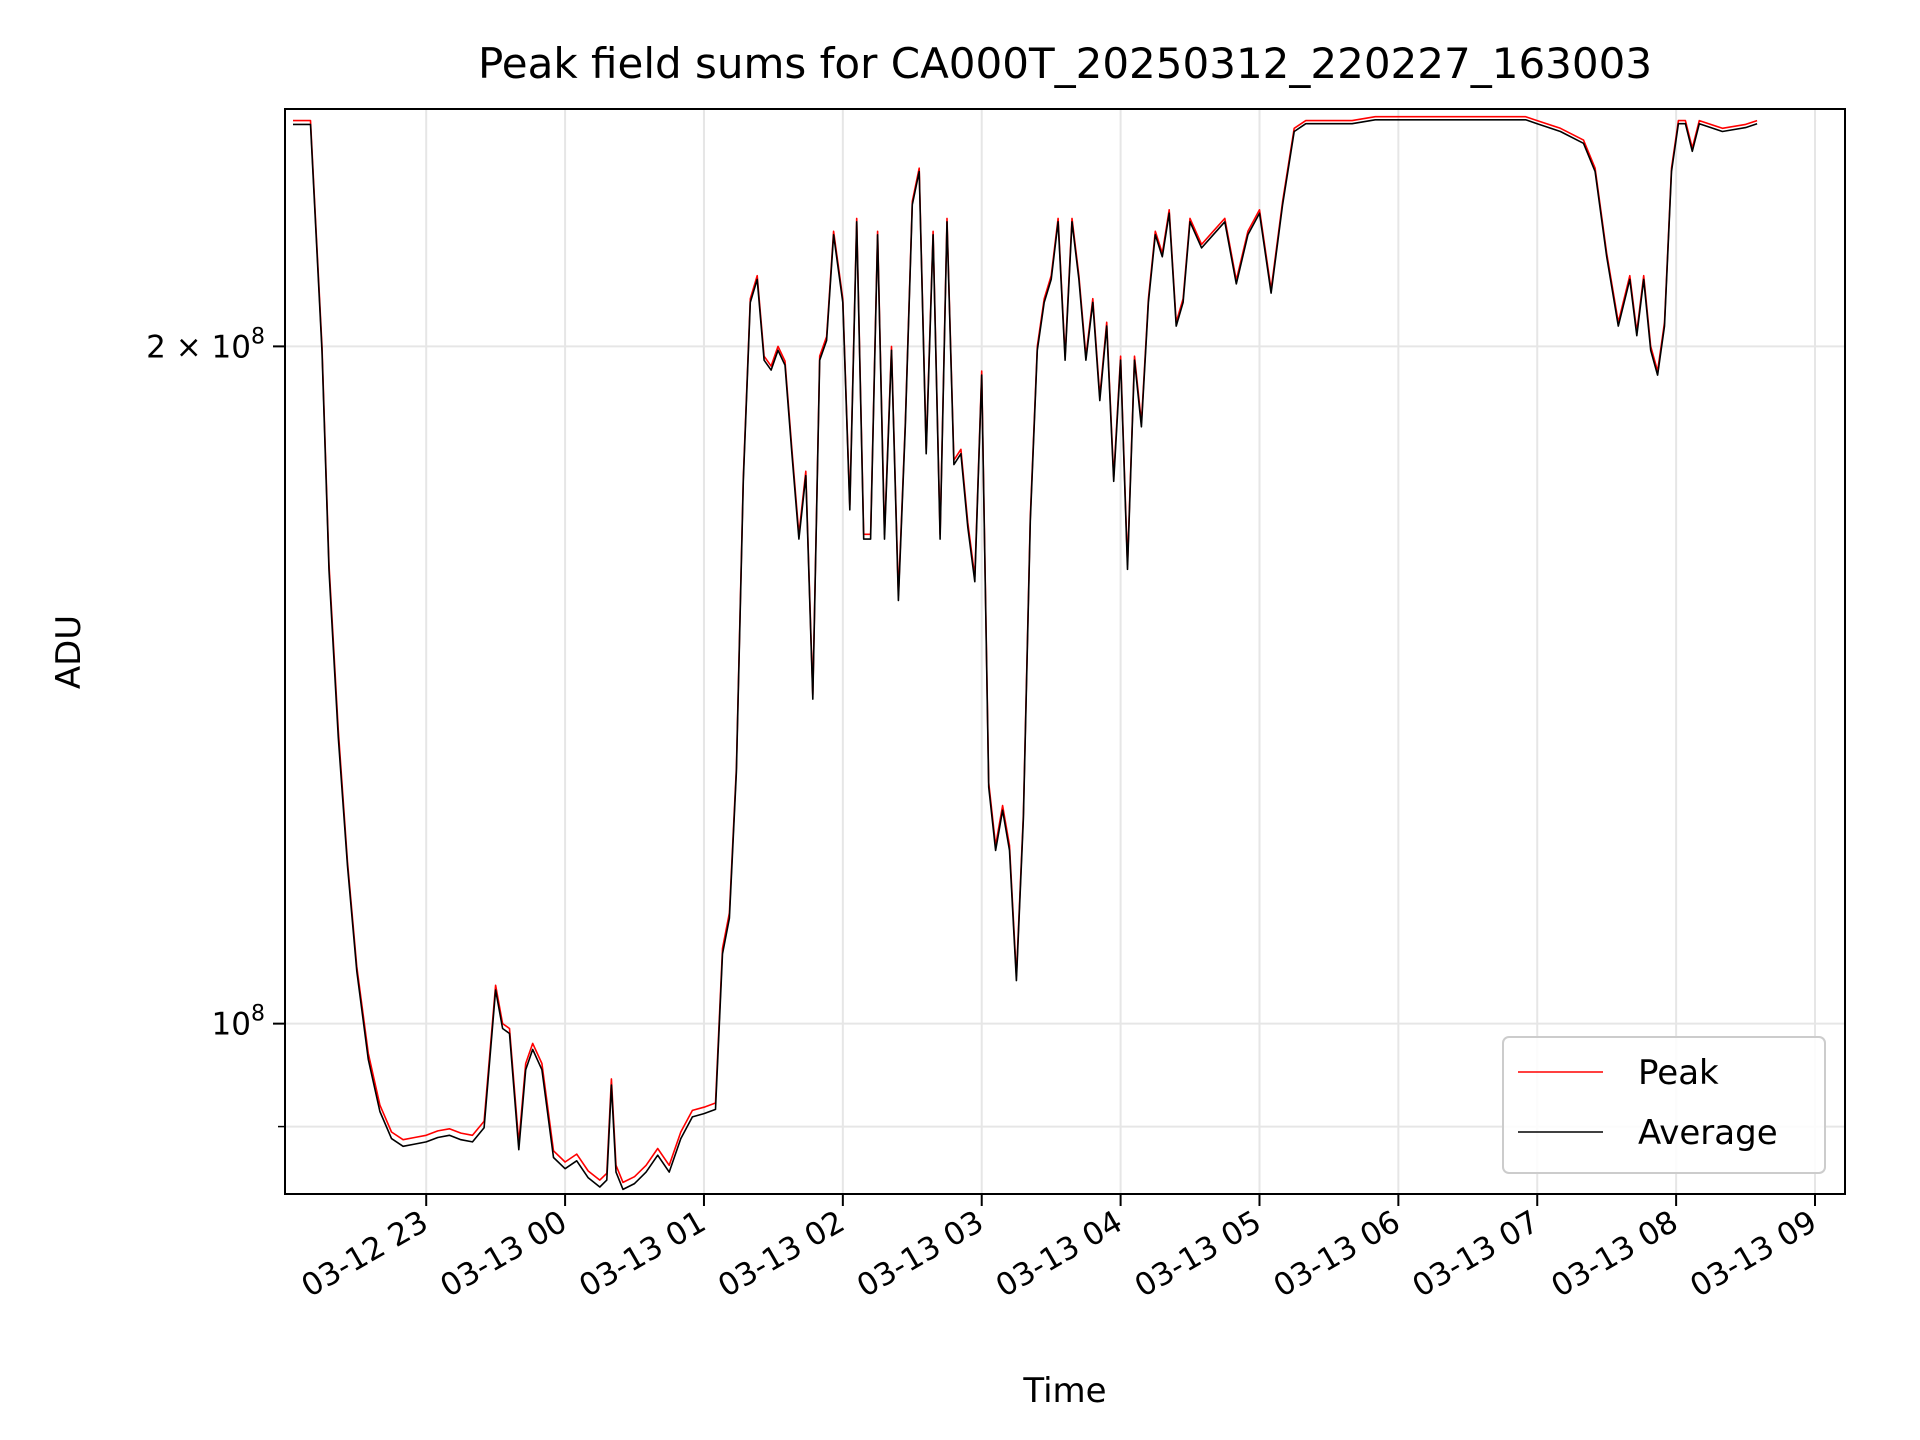 This screenshot has height=1440, width=1920. I want to click on y-tick-label: 2 × 108, so click(205, 344).